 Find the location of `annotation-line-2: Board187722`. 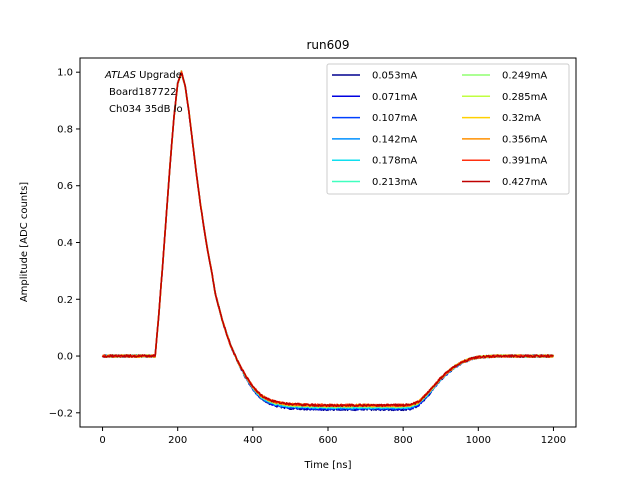

annotation-line-2: Board187722 is located at coordinates (143, 92).